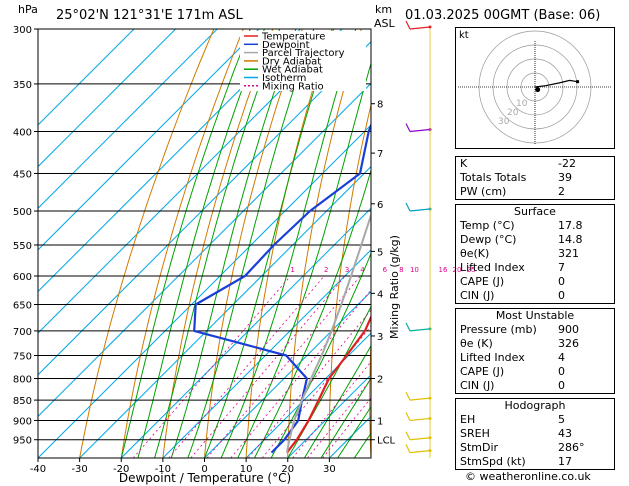  What do you see at coordinates (22, 246) in the screenshot?
I see `pressure-tick-label: 550` at bounding box center [22, 246].